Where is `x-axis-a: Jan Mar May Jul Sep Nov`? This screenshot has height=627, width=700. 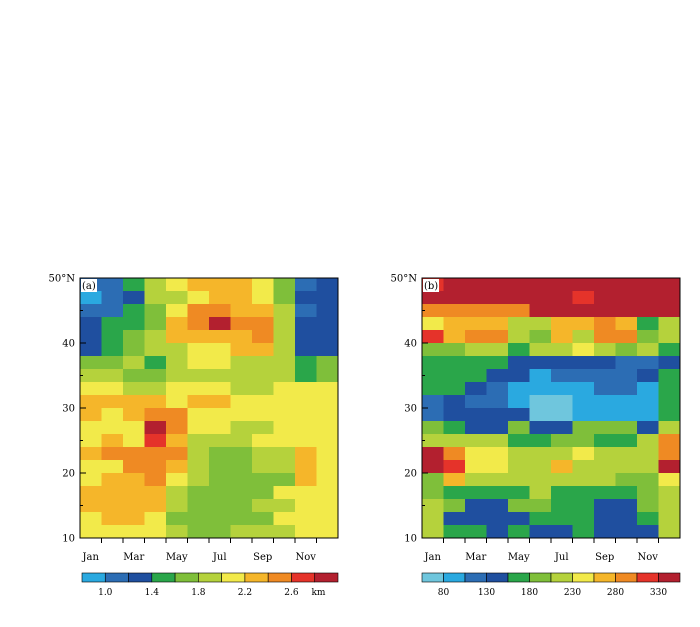
x-axis-a: Jan Mar May Jul Sep Nov is located at coordinates (199, 550).